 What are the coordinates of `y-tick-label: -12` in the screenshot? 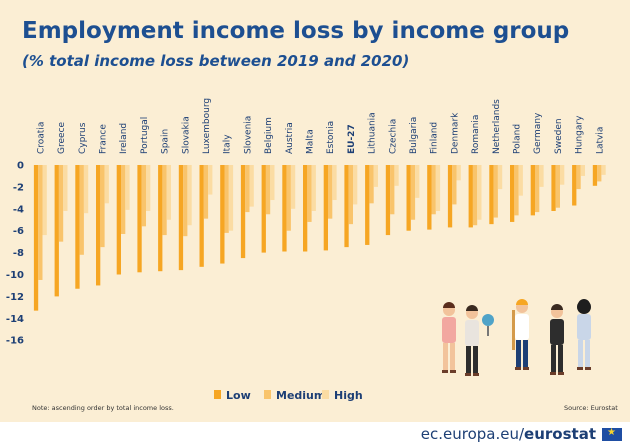 It's located at (15, 297).